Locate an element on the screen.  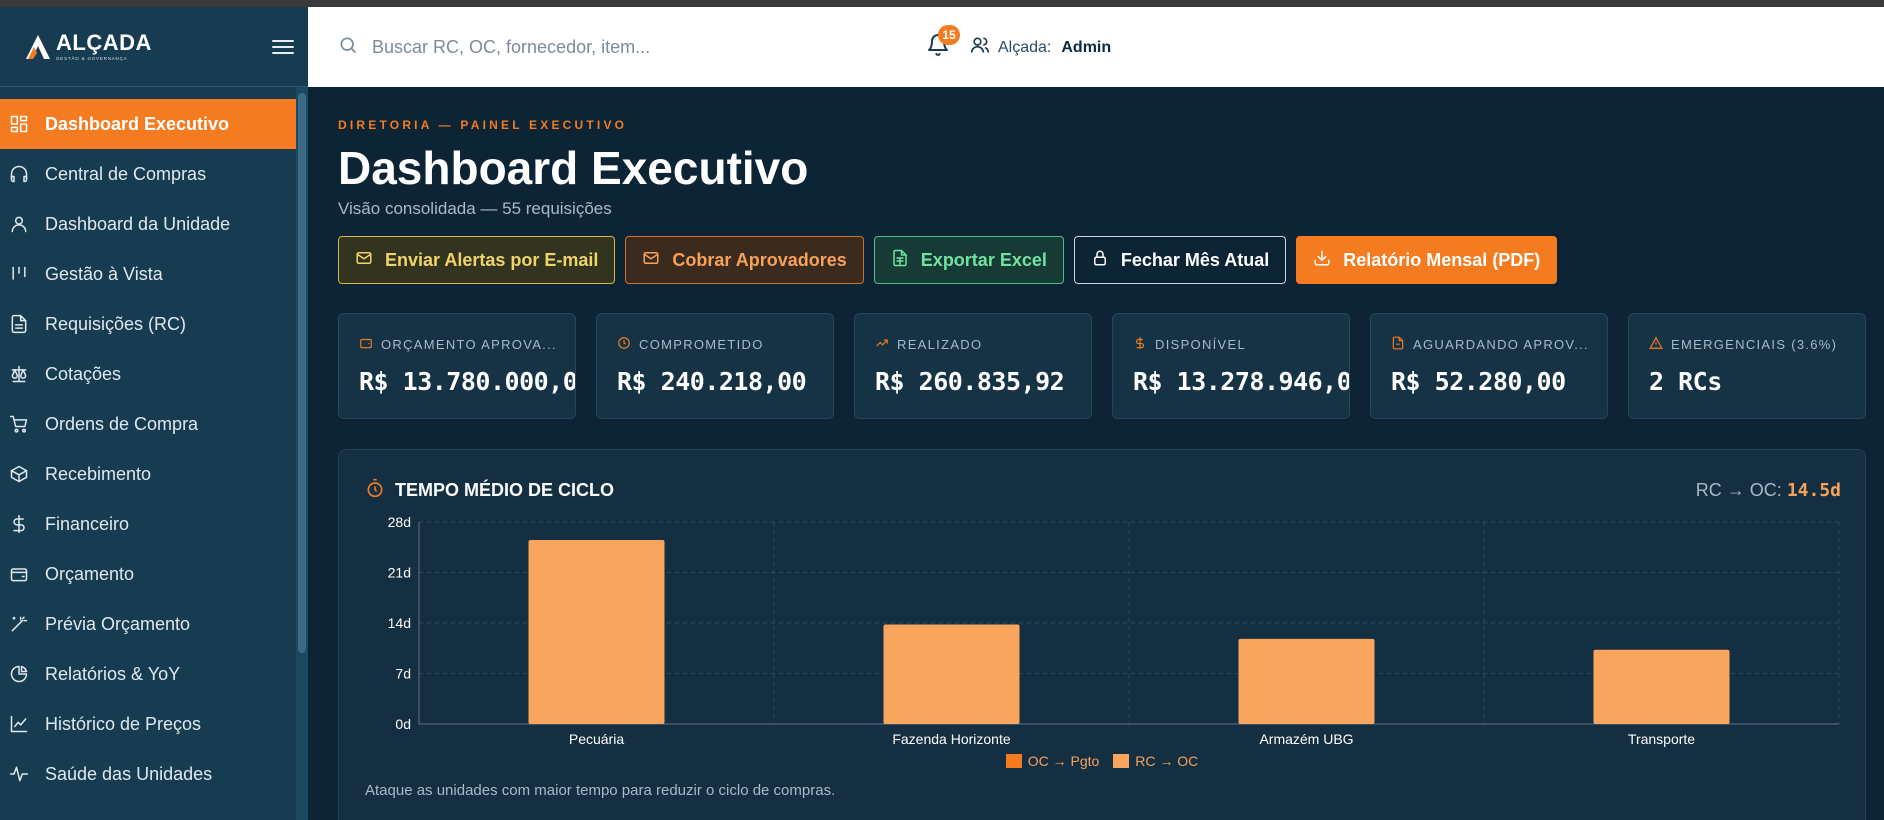
alert-triangle-icon is located at coordinates (1660, 344).